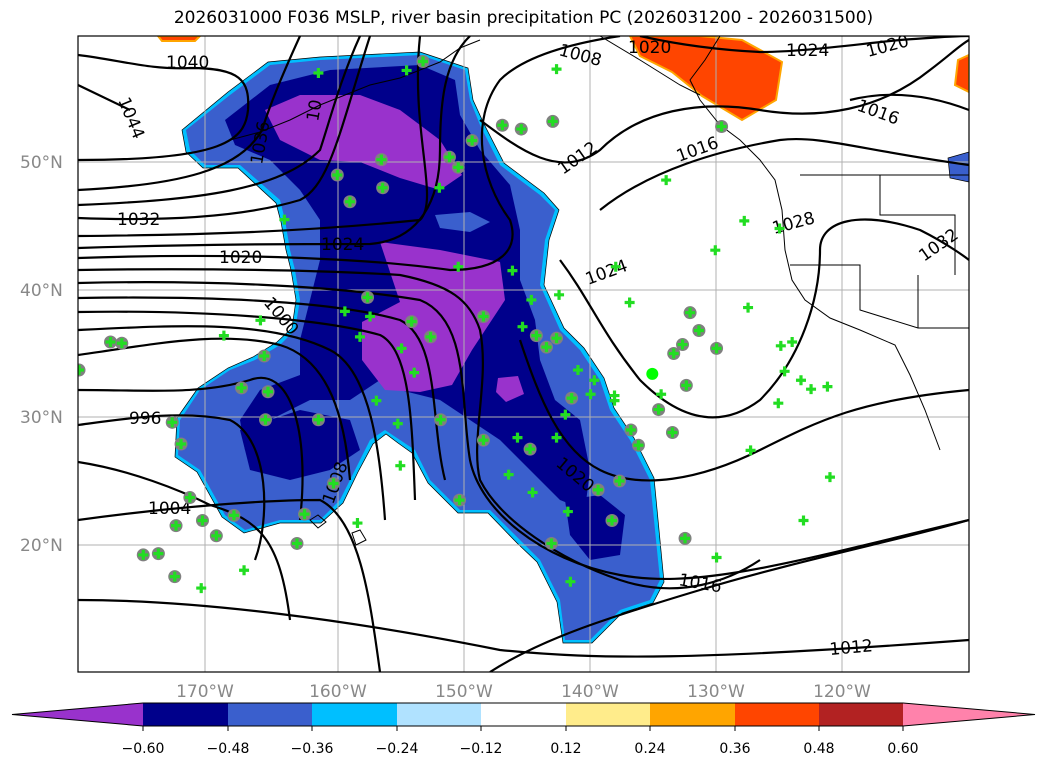 The image size is (1047, 765). What do you see at coordinates (169, 509) in the screenshot?
I see `isobar-label: 1004` at bounding box center [169, 509].